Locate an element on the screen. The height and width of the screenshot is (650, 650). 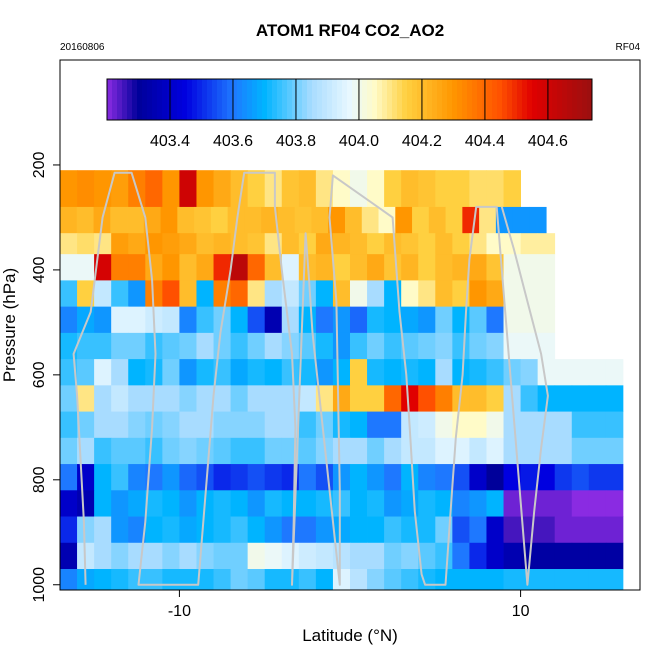
colorbar-tick-label: 403.6 is located at coordinates (233, 141).